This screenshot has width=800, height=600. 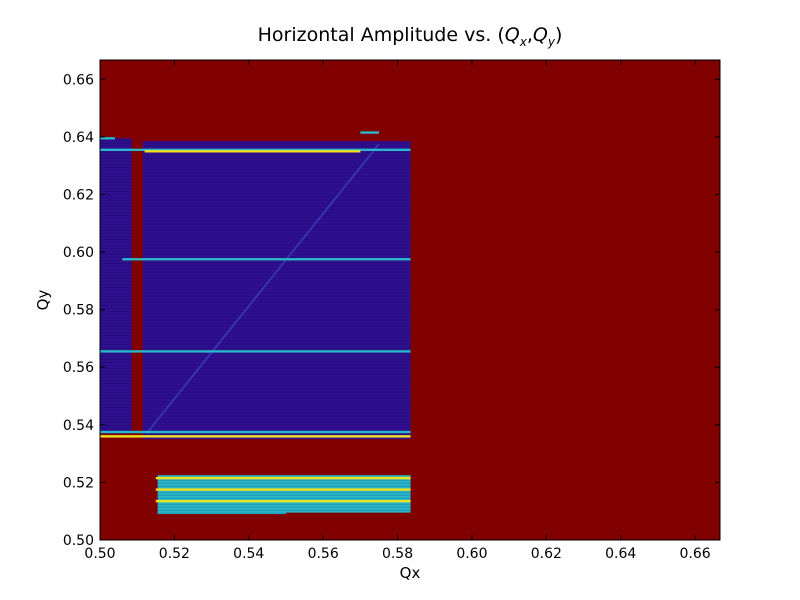 I want to click on x-tick-label: 0.50, so click(x=99, y=554).